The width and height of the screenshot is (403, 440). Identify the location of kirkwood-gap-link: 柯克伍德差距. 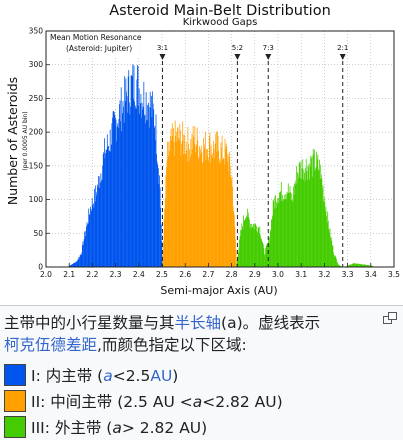
(50, 345).